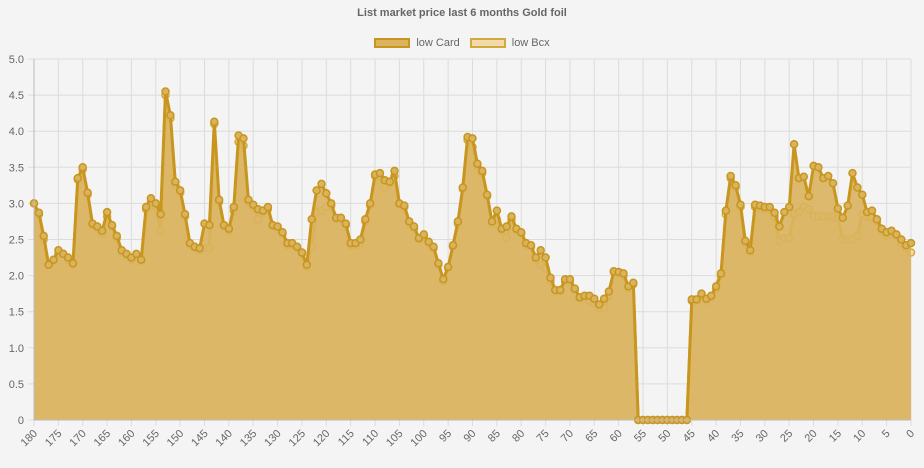 This screenshot has width=924, height=468. What do you see at coordinates (737, 436) in the screenshot?
I see `x-tick-label: 35` at bounding box center [737, 436].